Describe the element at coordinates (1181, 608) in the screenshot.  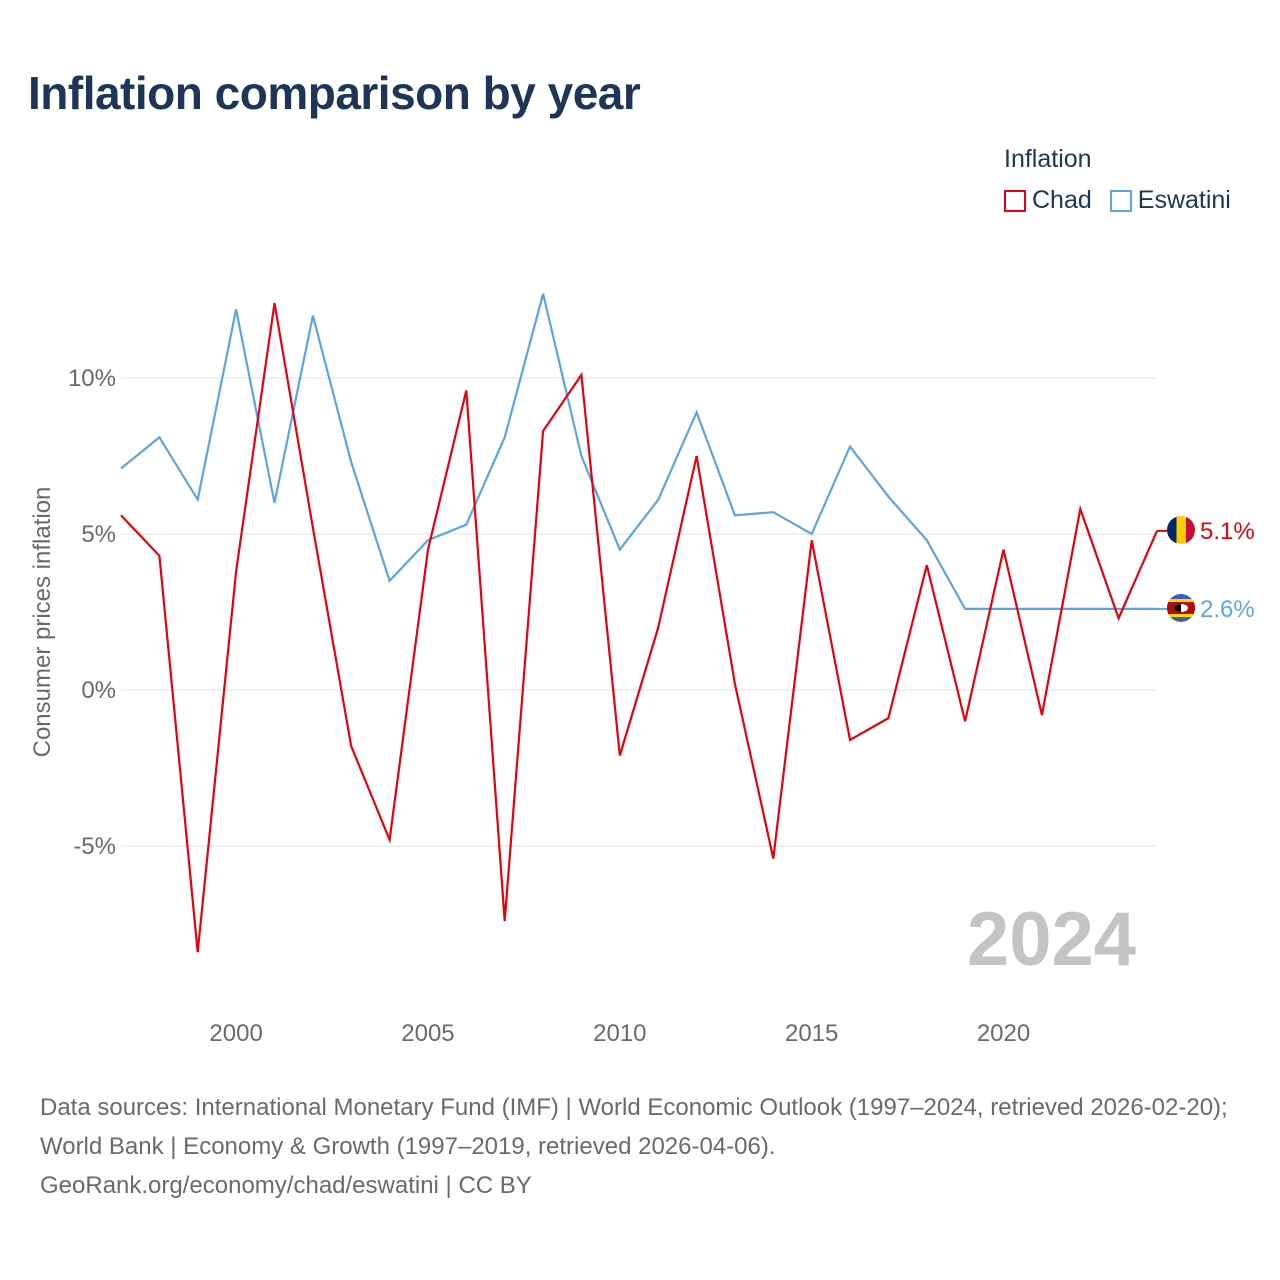
I see `eswatini-flag` at that location.